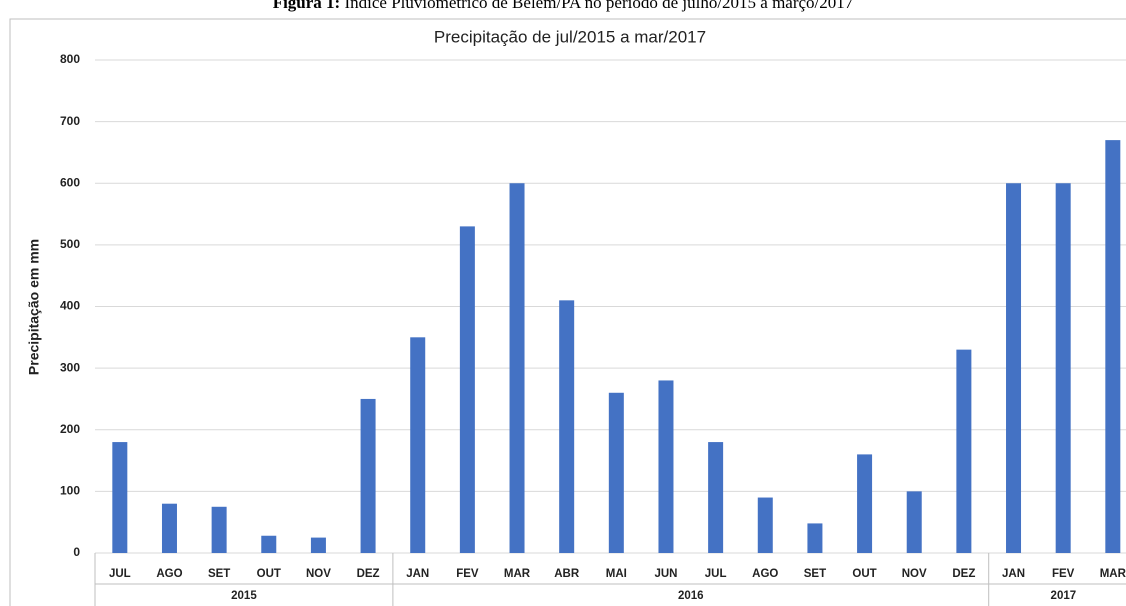 The image size is (1126, 606). Describe the element at coordinates (691, 596) in the screenshot. I see `group-label: 2016` at that location.